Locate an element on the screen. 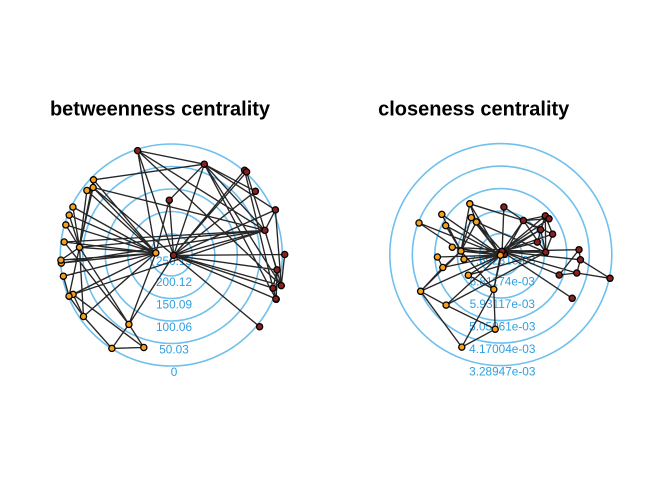 The height and width of the screenshot is (480, 672). svg-text: 200.12 is located at coordinates (174, 282).